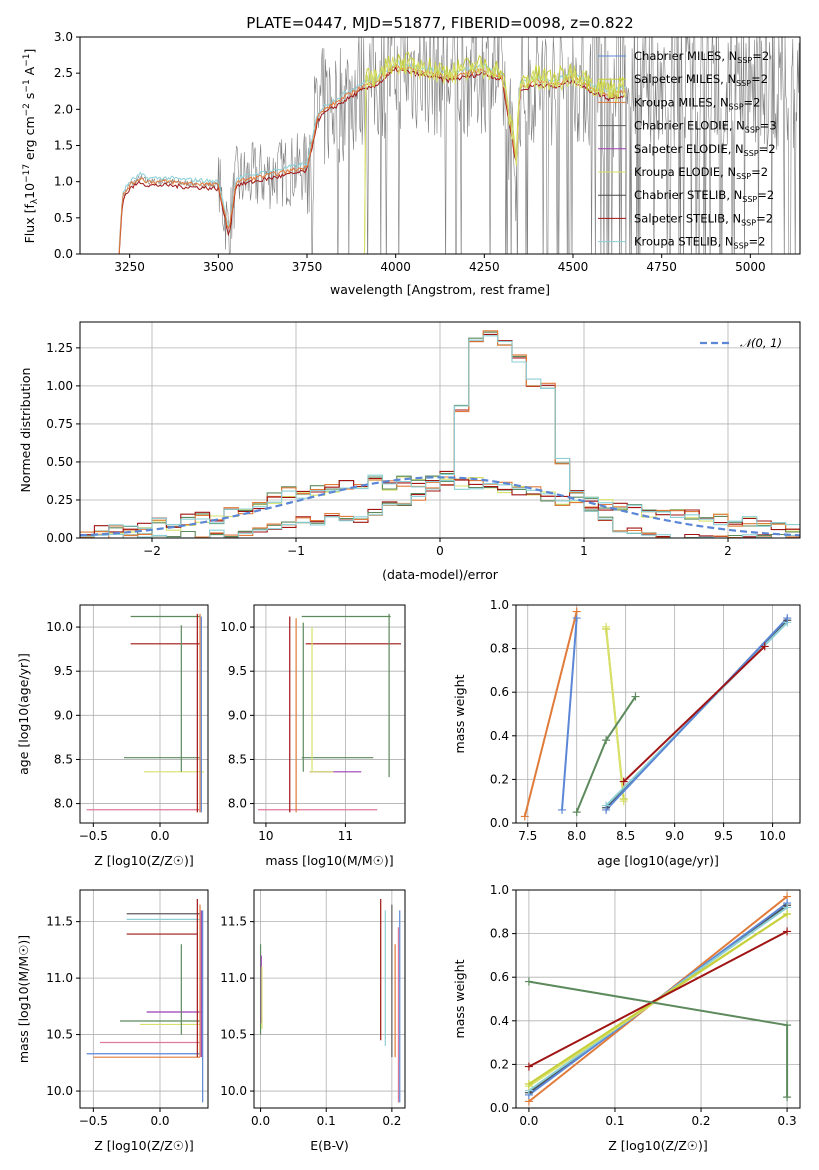 The height and width of the screenshot is (1170, 819). Describe the element at coordinates (93, 836) in the screenshot. I see `z_age-xtick-label: −0.5` at that location.